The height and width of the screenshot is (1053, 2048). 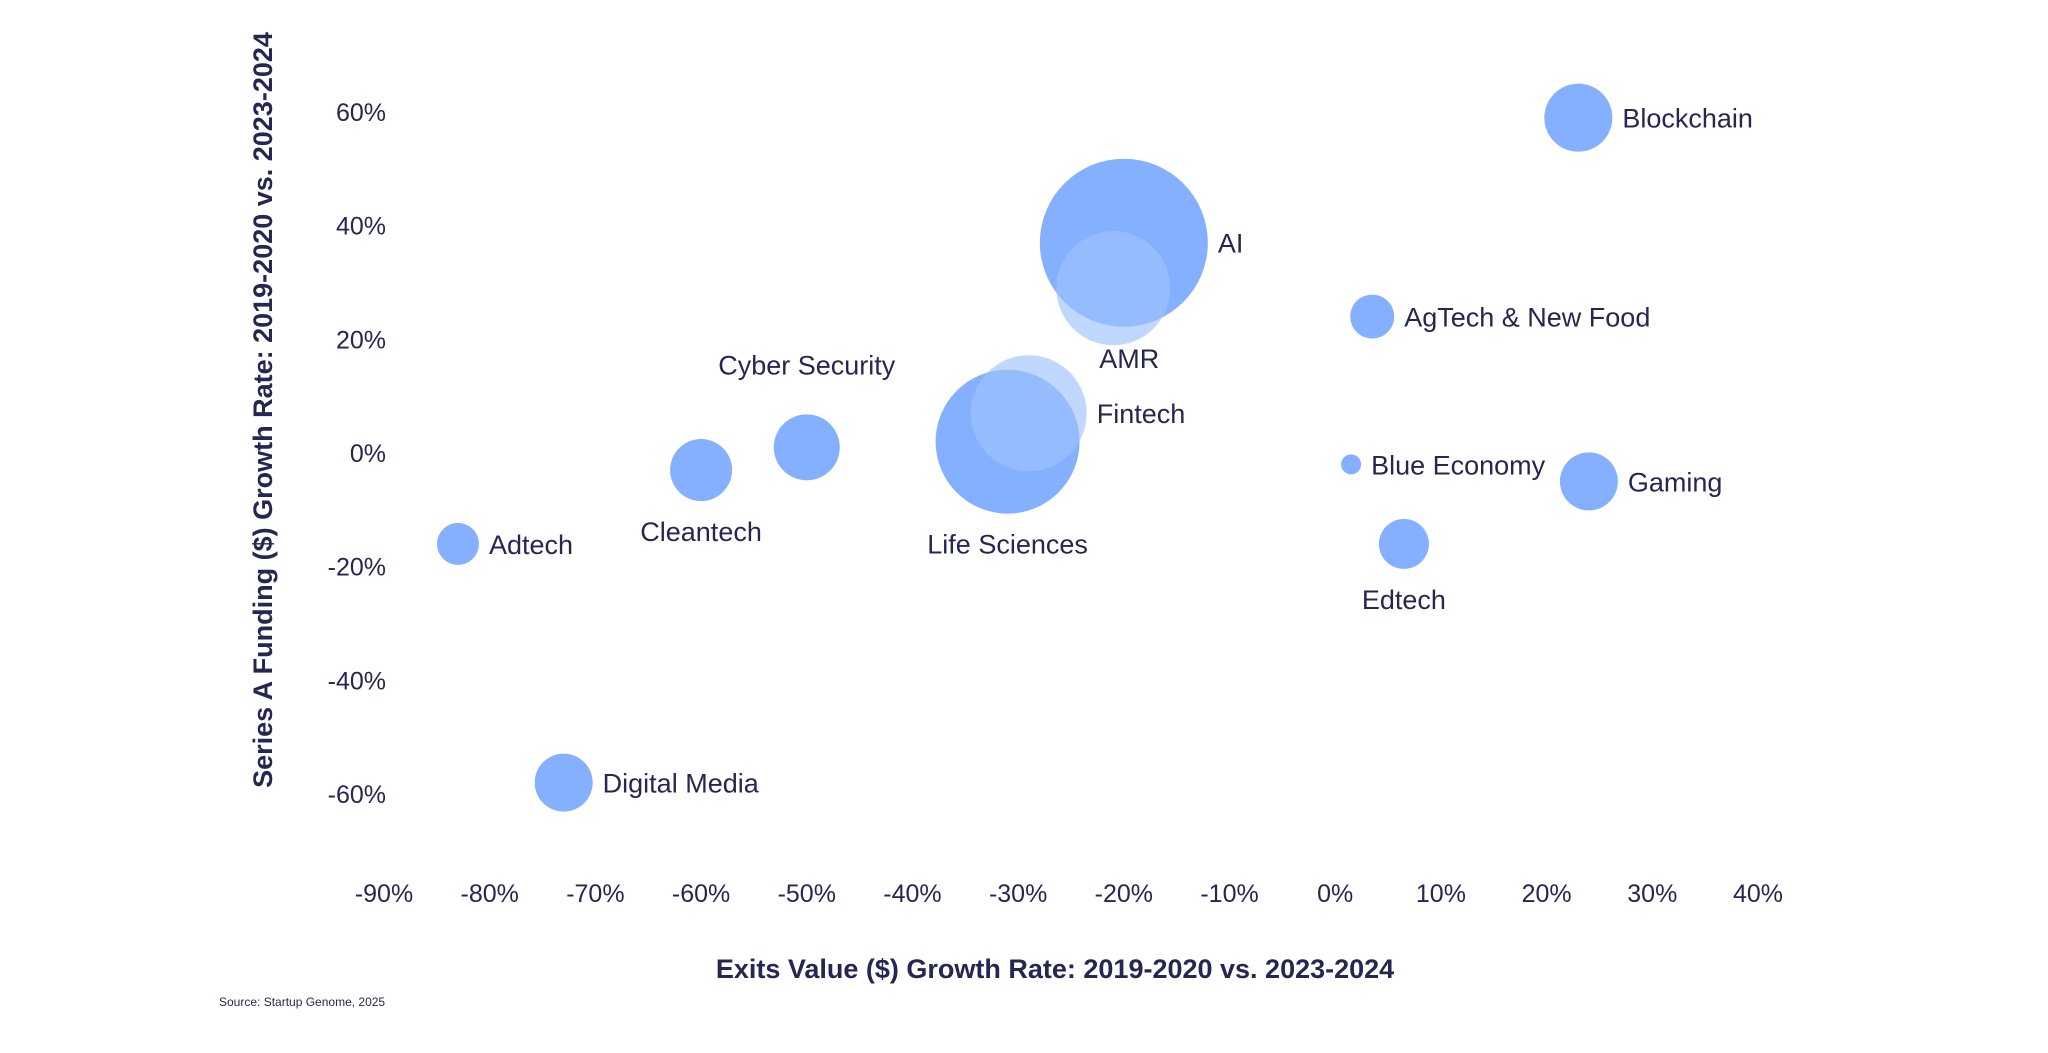 What do you see at coordinates (701, 894) in the screenshot?
I see `x-tick-label: -60%` at bounding box center [701, 894].